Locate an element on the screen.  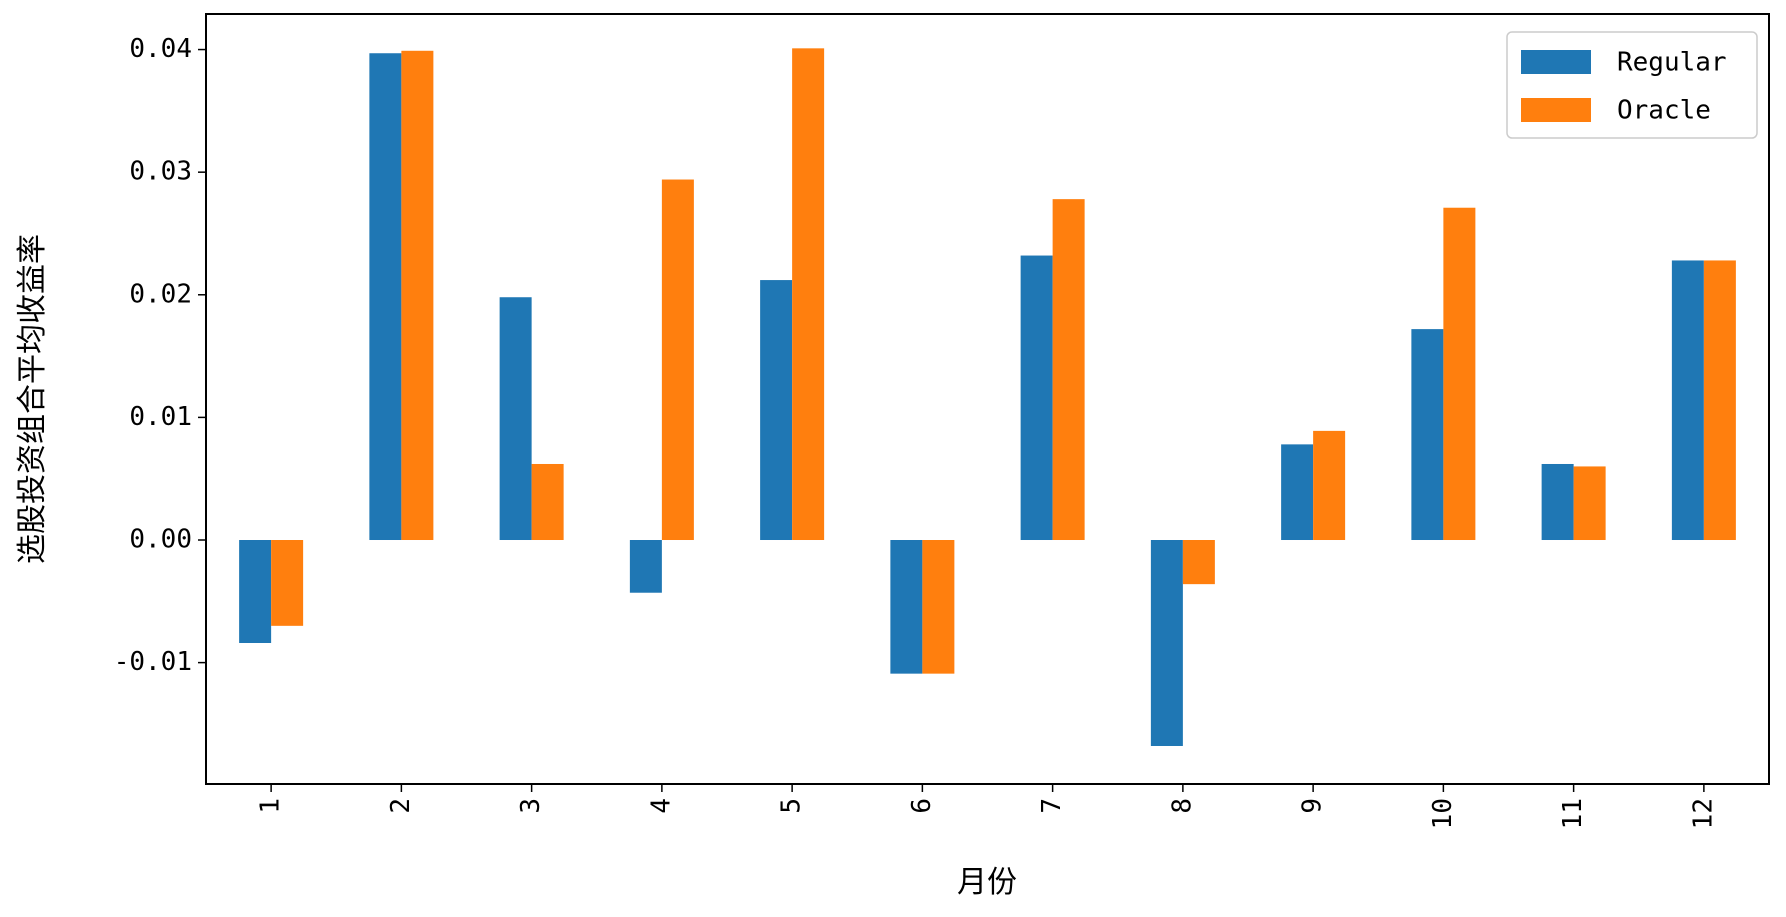
legend-label: Regular is located at coordinates (1672, 63).